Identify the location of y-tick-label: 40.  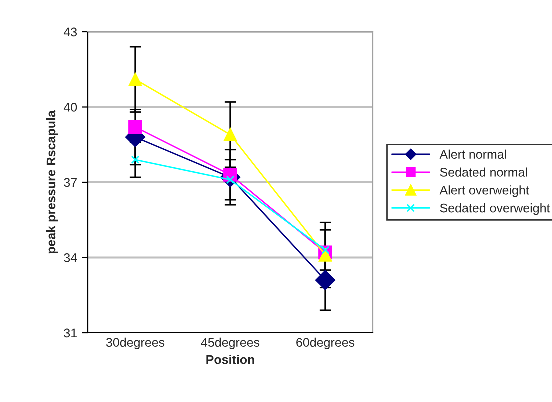
(71, 107).